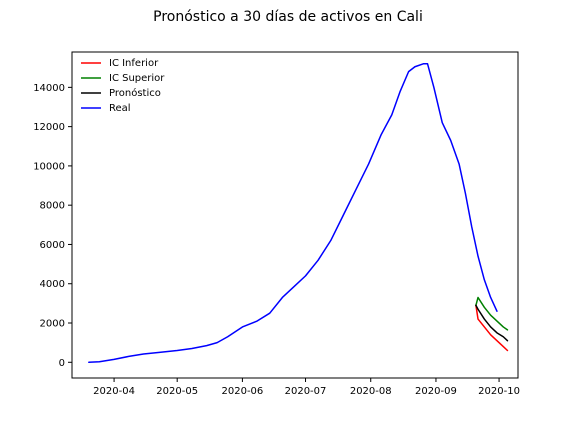 Image resolution: width=576 pixels, height=432 pixels. I want to click on y-tick-label: 0, so click(62, 363).